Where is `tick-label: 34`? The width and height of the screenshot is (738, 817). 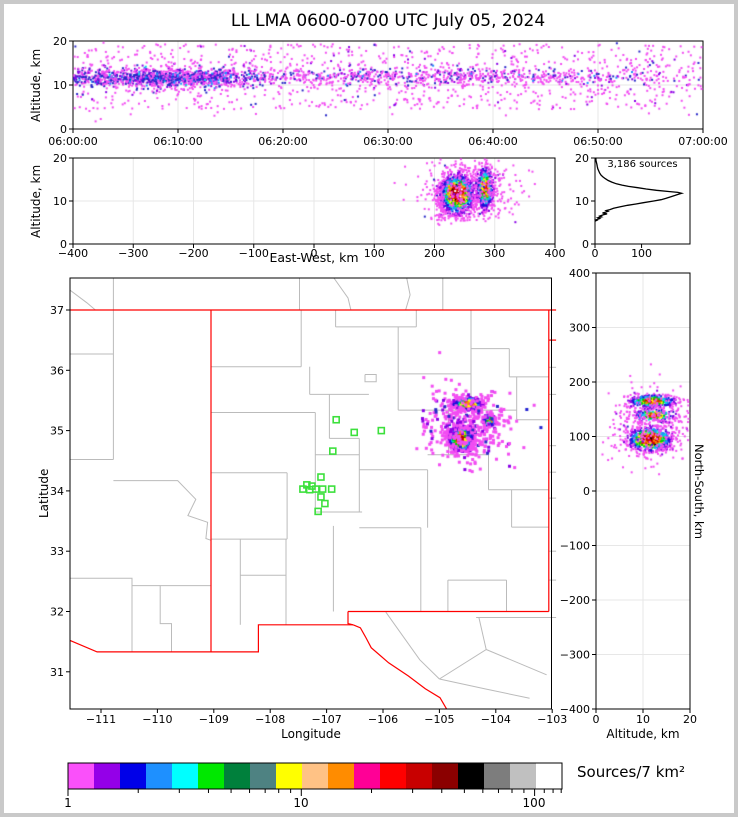
tick-label: 34 is located at coordinates (57, 491).